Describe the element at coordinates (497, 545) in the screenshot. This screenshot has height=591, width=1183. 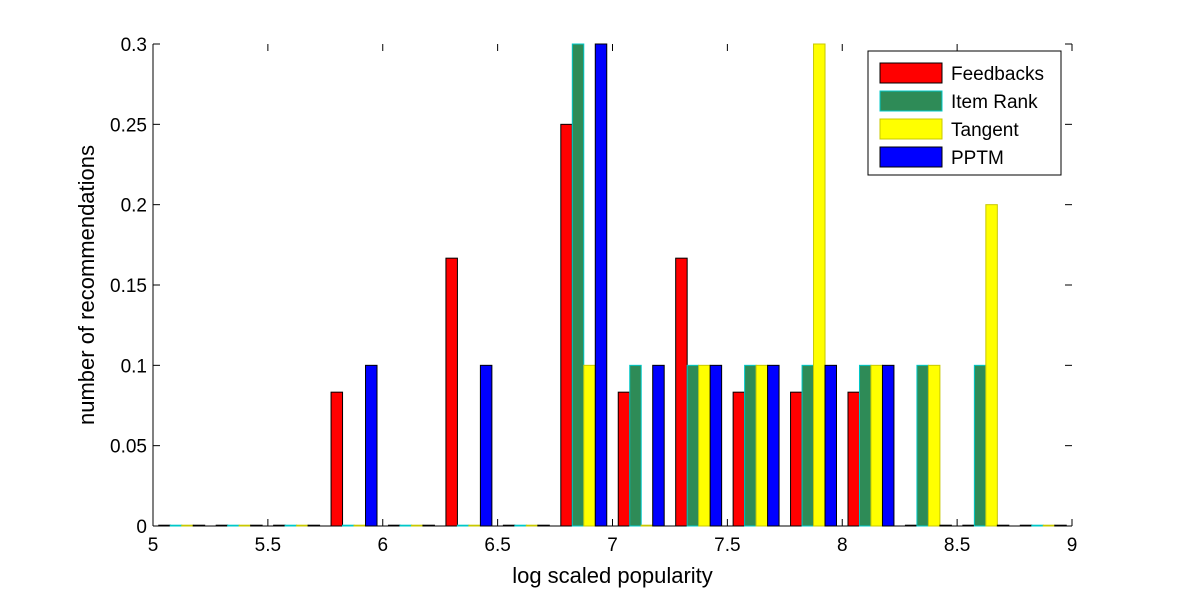
I see `x-tick-label: 6.5` at that location.